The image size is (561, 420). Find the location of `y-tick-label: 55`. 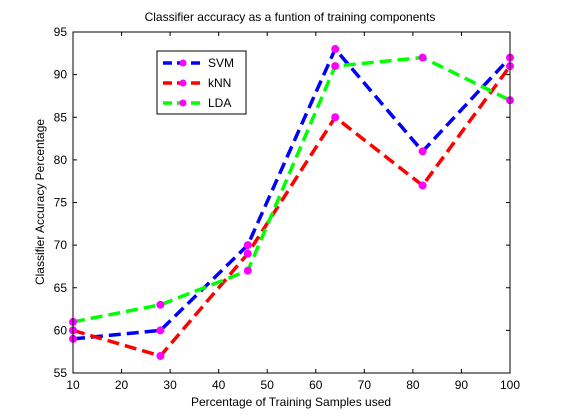

y-tick-label: 55 is located at coordinates (61, 373).